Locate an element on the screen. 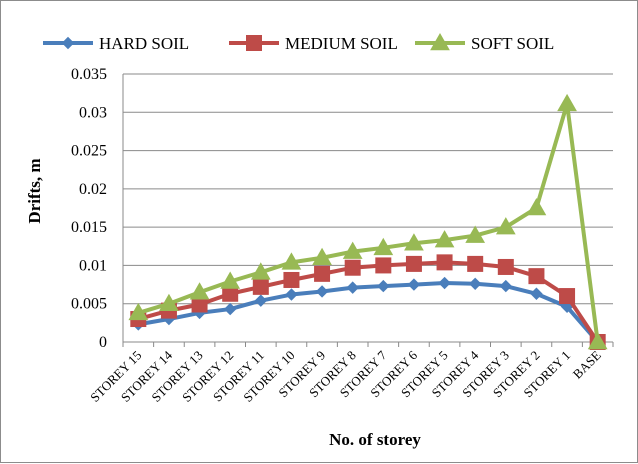  y-tick-label: 0.03 is located at coordinates (93, 112).